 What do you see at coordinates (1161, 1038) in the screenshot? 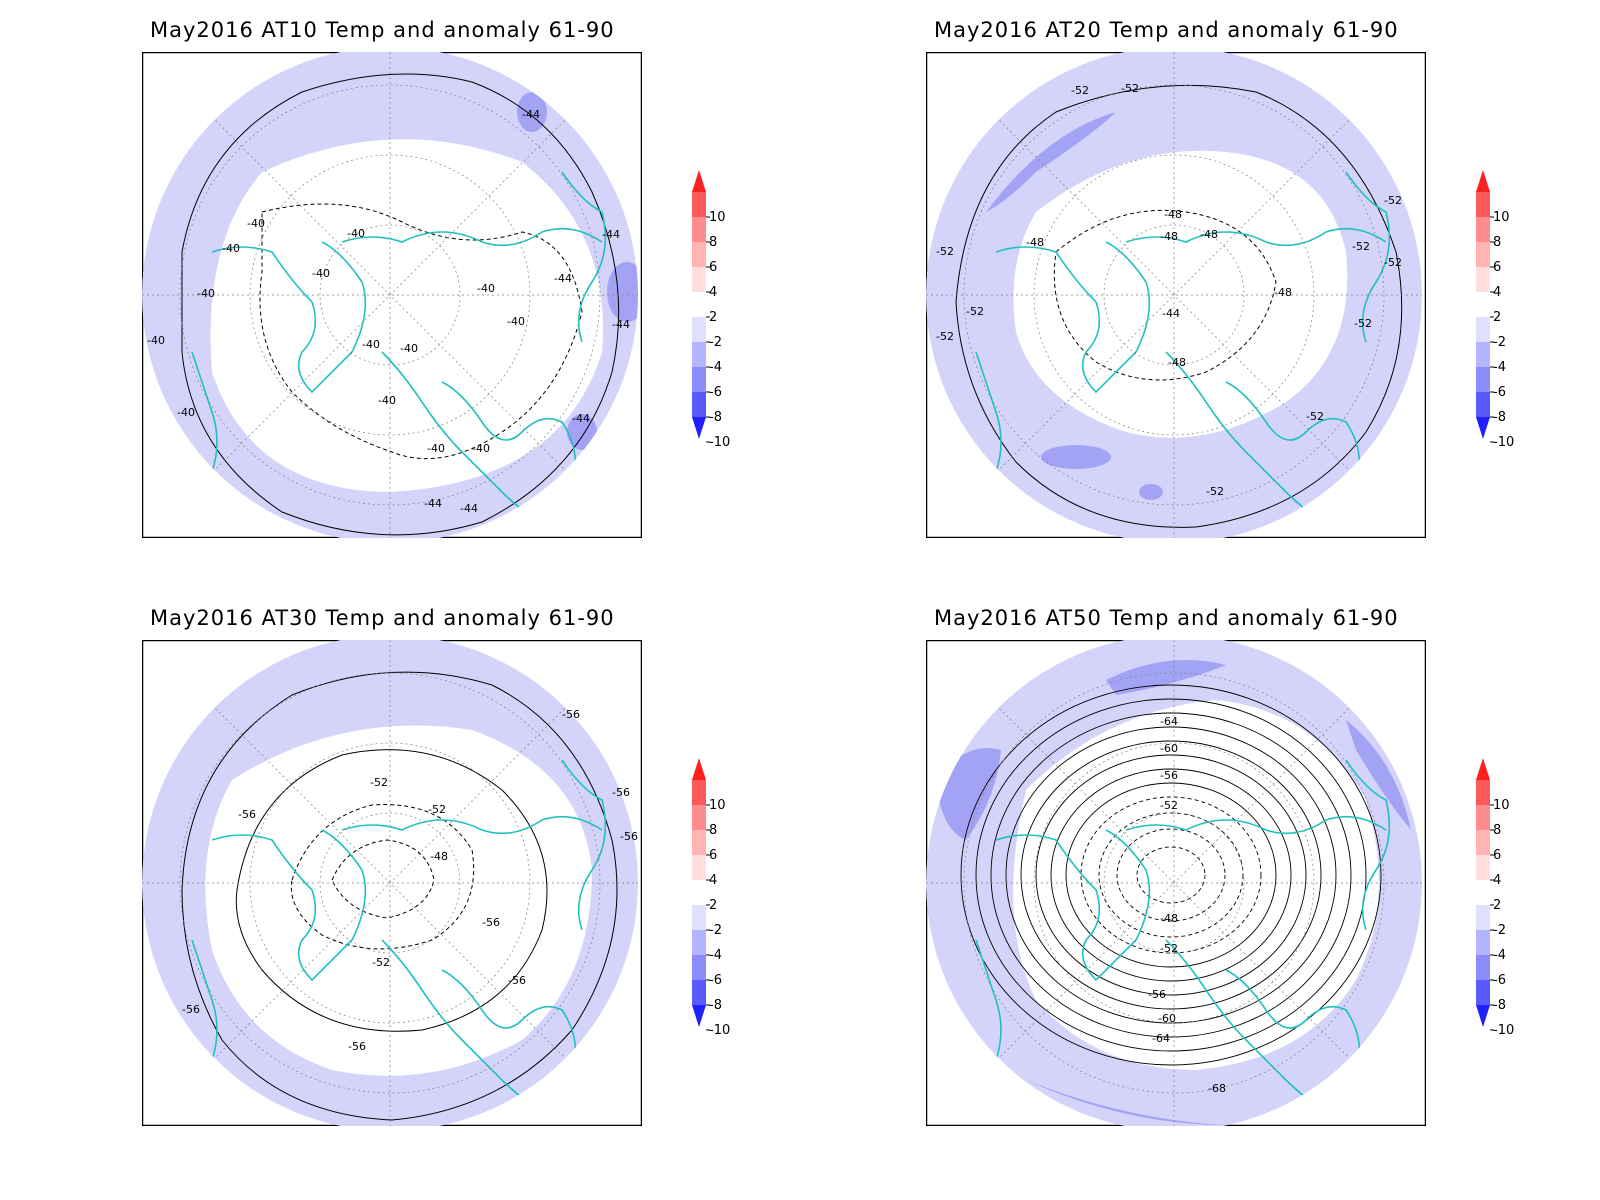
I see `contour-label: -64` at bounding box center [1161, 1038].